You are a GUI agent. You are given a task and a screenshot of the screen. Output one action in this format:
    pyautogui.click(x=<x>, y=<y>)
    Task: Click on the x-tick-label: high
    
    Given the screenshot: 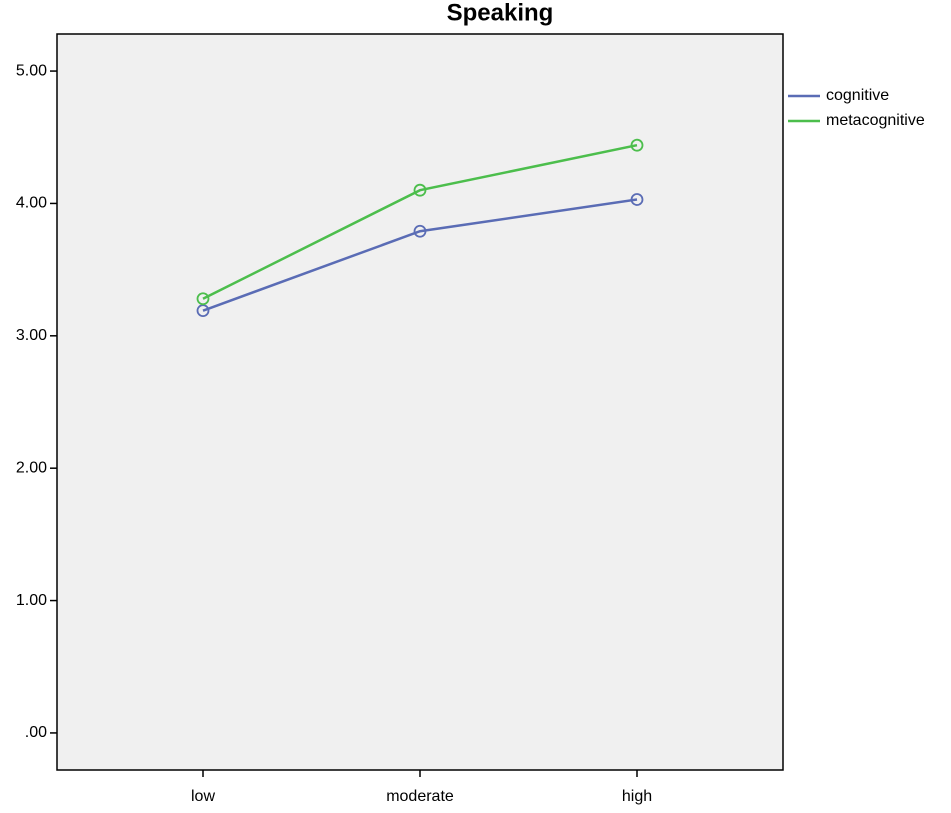 What is the action you would take?
    pyautogui.click(x=637, y=796)
    